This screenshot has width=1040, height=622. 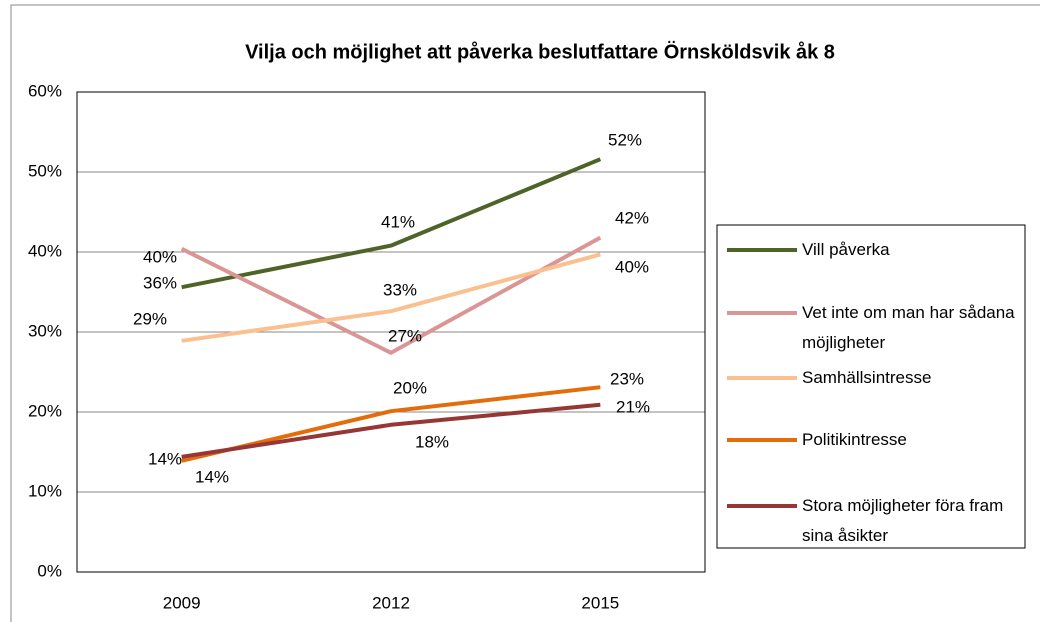 What do you see at coordinates (49, 570) in the screenshot?
I see `y-tick-label: 0%` at bounding box center [49, 570].